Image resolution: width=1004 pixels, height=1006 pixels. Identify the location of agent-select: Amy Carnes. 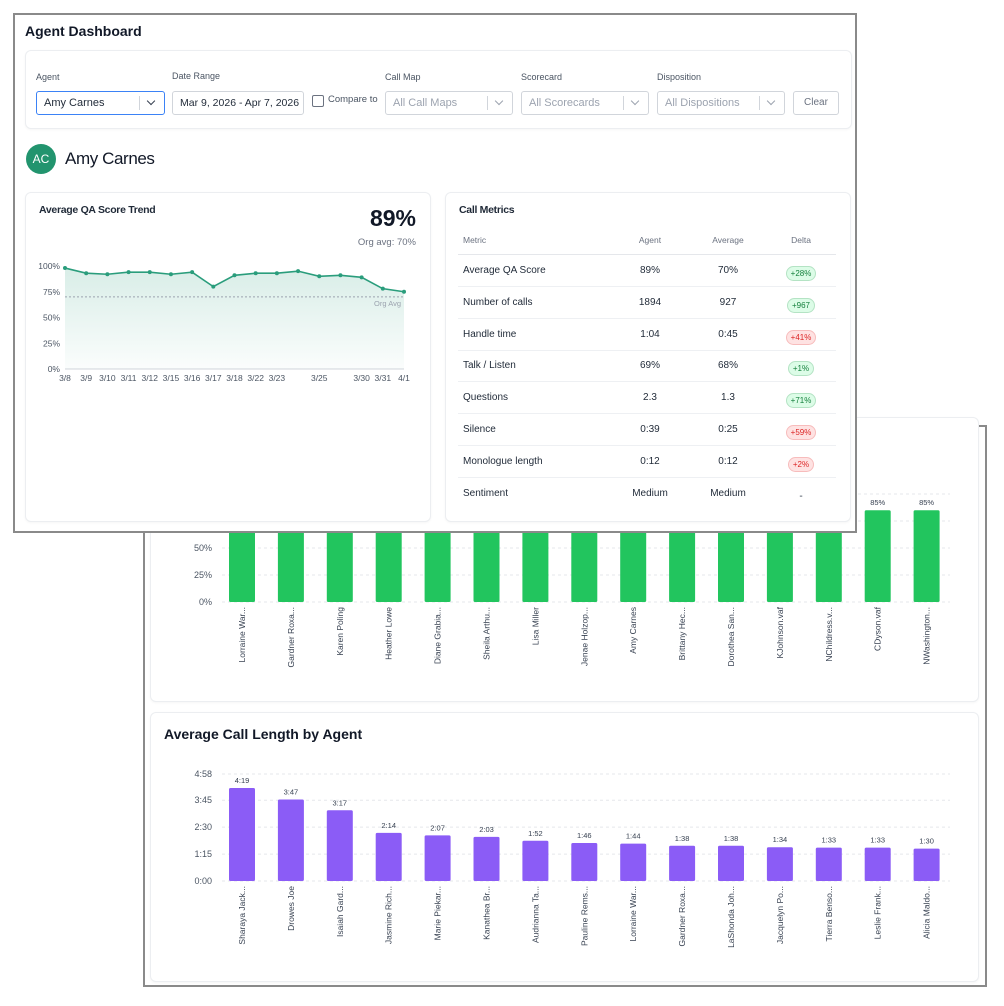
(100, 103).